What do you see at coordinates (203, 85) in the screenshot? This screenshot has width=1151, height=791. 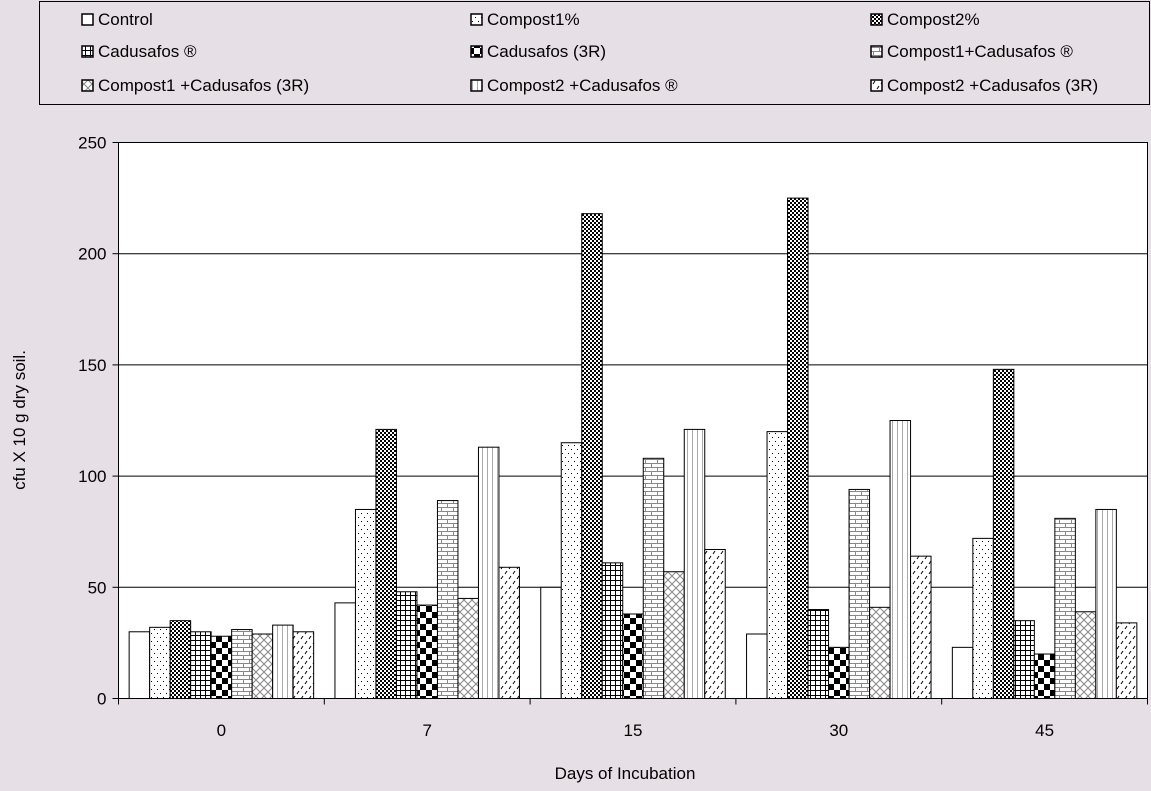 I see `legend-label: Compost1 +Cadusafos (3R)` at bounding box center [203, 85].